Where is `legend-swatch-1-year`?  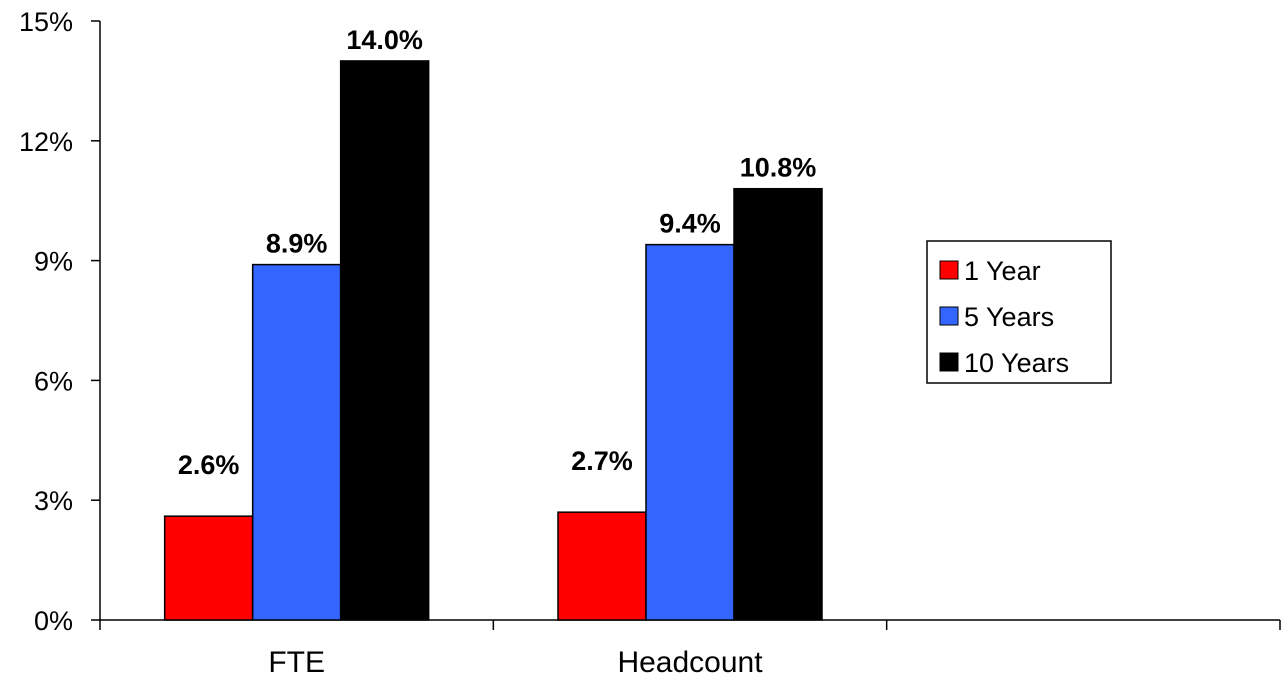
legend-swatch-1-year is located at coordinates (949, 270).